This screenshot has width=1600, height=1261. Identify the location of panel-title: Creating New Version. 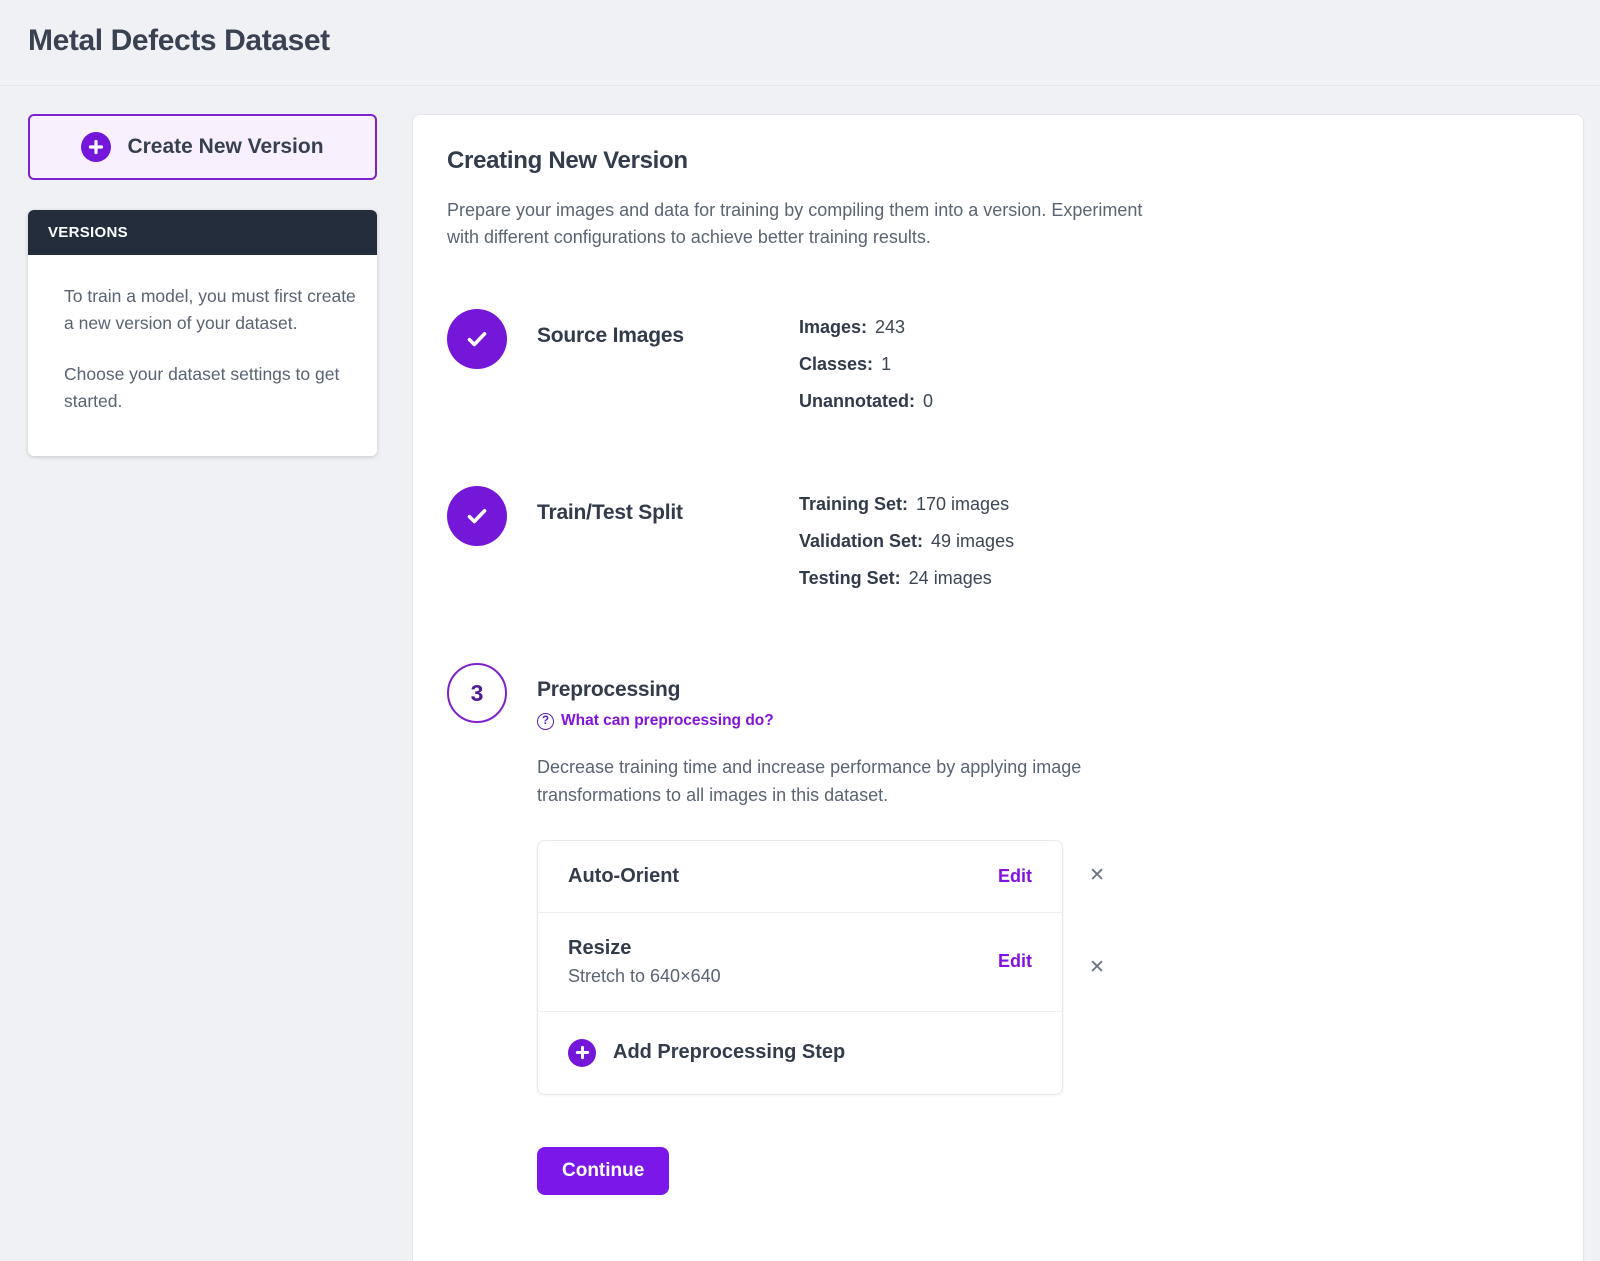
(567, 160).